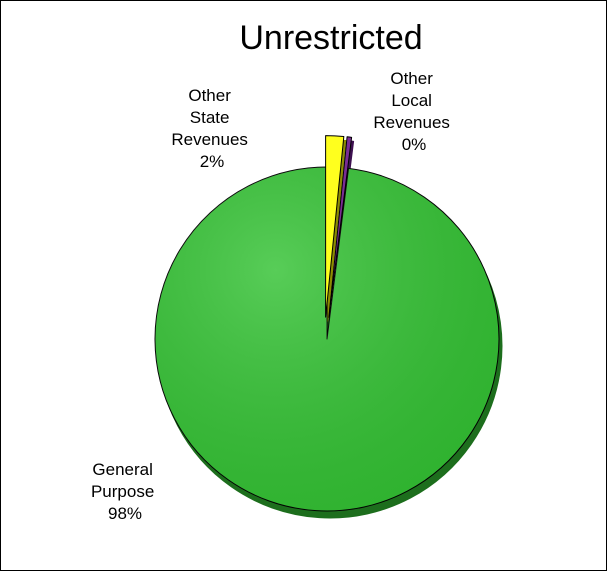 The image size is (607, 571). What do you see at coordinates (413, 111) in the screenshot?
I see `label-other-local-revenues: Other Local Revenues 0%` at bounding box center [413, 111].